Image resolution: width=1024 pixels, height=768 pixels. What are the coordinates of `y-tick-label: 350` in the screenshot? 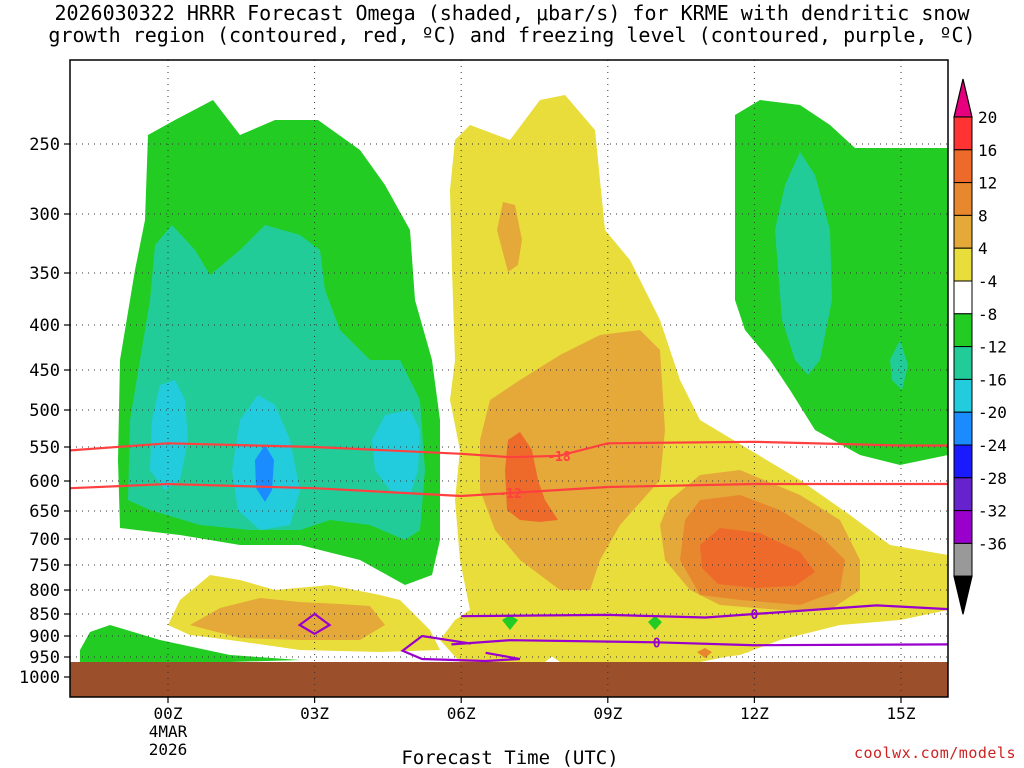 It's located at (44, 274).